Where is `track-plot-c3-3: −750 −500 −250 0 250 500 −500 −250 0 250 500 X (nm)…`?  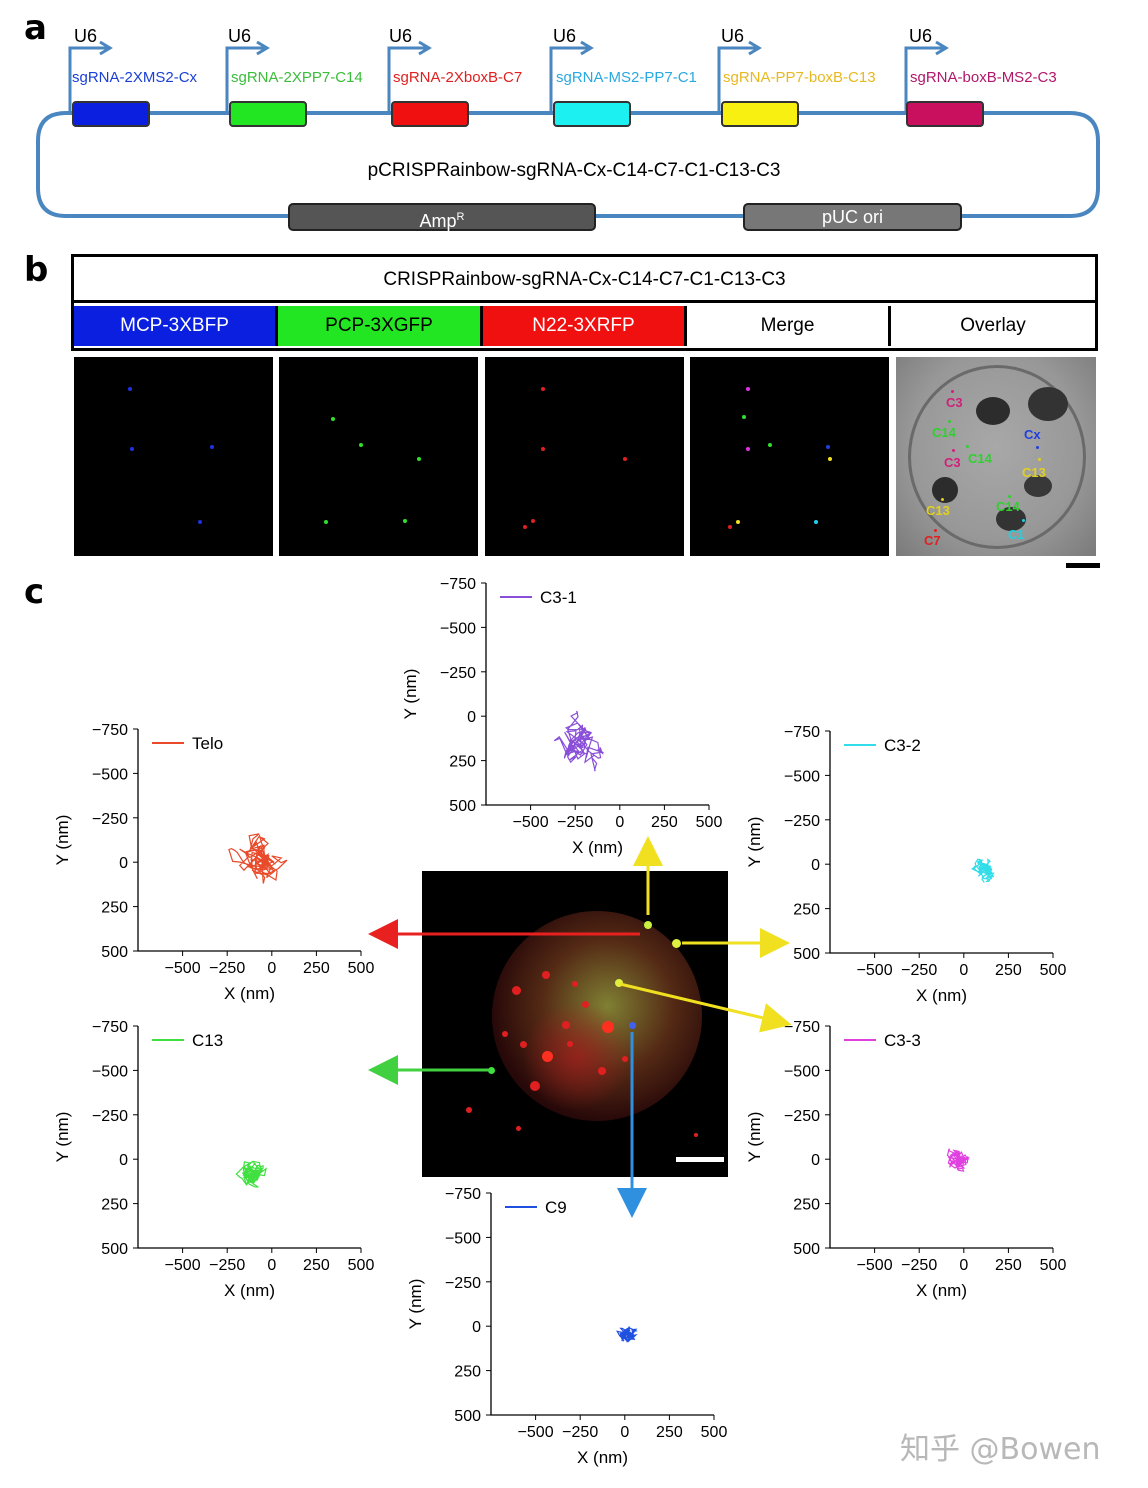
track-plot-c3-3: −750 −500 −250 0 250 500 −500 −250 0 250 500 X (nm)… is located at coordinates (906, 1159).